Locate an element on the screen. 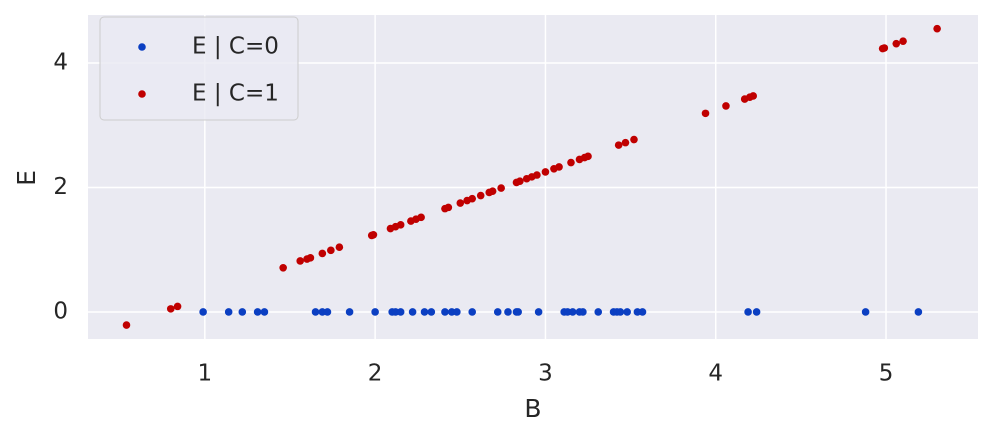 Image resolution: width=993 pixels, height=442 pixels. y-tick-label: 0 is located at coordinates (60, 311).